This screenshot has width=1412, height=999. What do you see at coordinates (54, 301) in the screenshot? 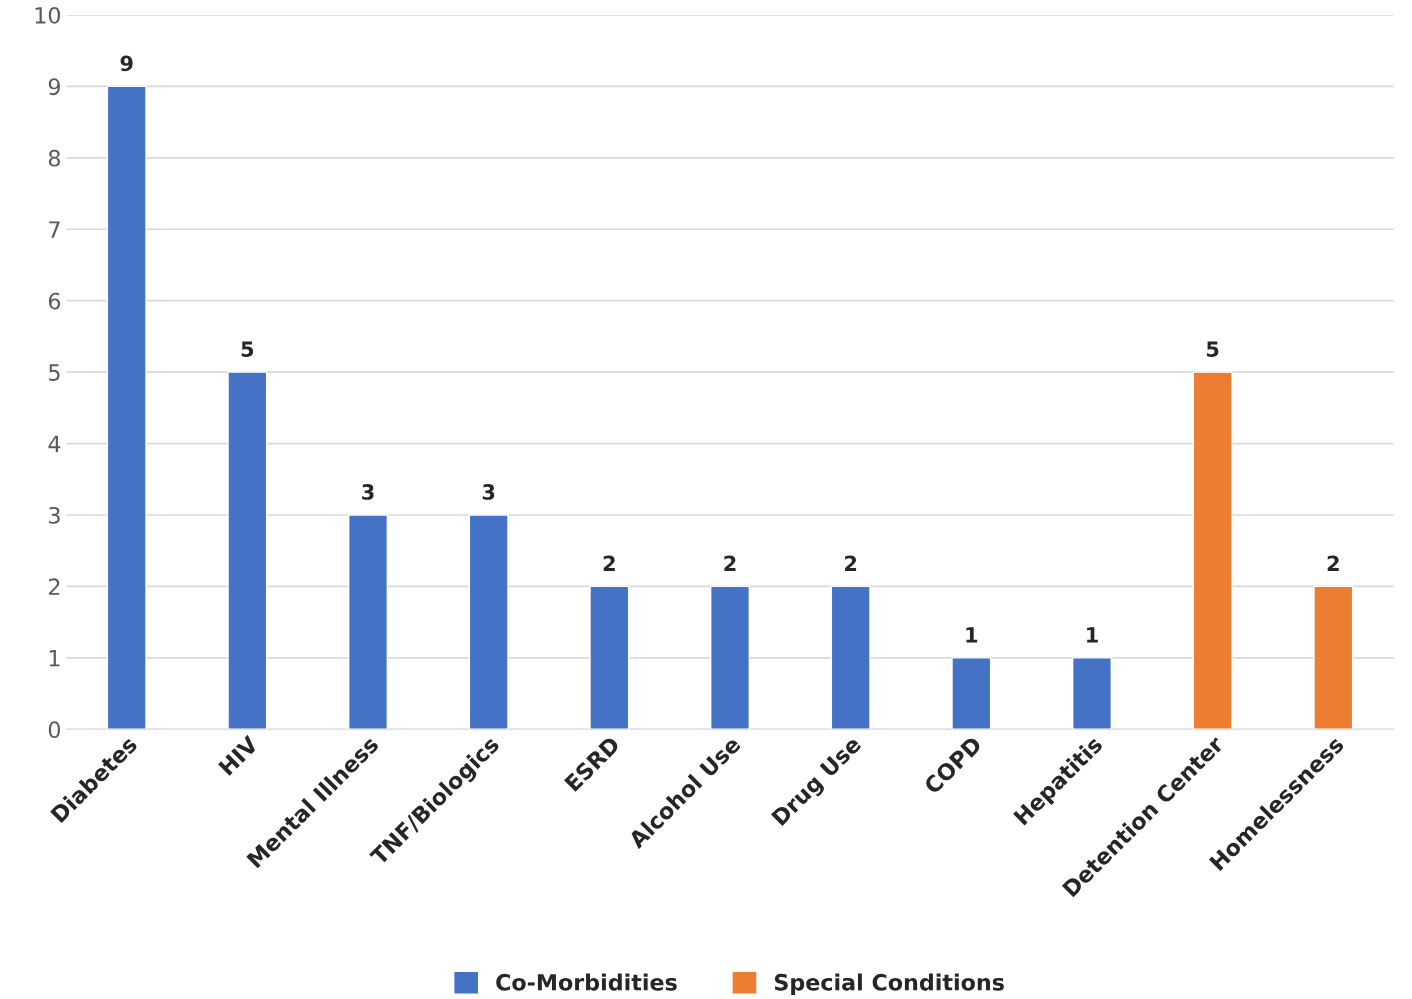
I see `y-tick-label: 6` at bounding box center [54, 301].